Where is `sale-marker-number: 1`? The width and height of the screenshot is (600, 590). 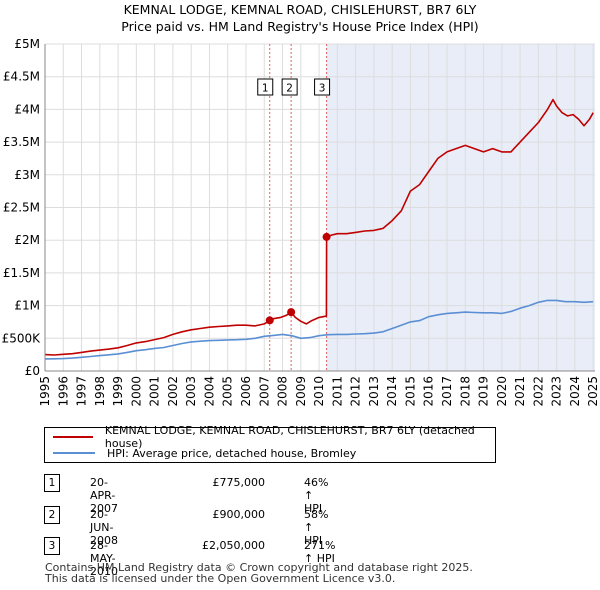 sale-marker-number: 1 is located at coordinates (265, 89).